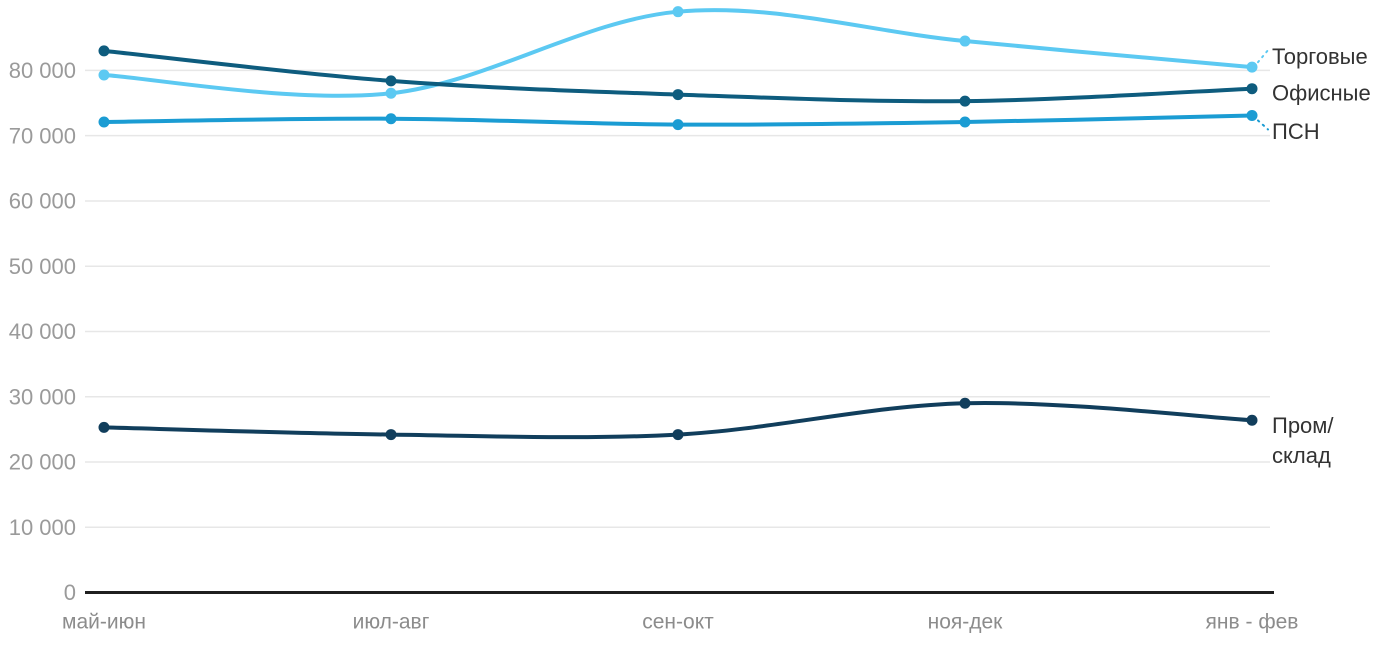  I want to click on y-axis-tick-label: 20 000, so click(42, 462).